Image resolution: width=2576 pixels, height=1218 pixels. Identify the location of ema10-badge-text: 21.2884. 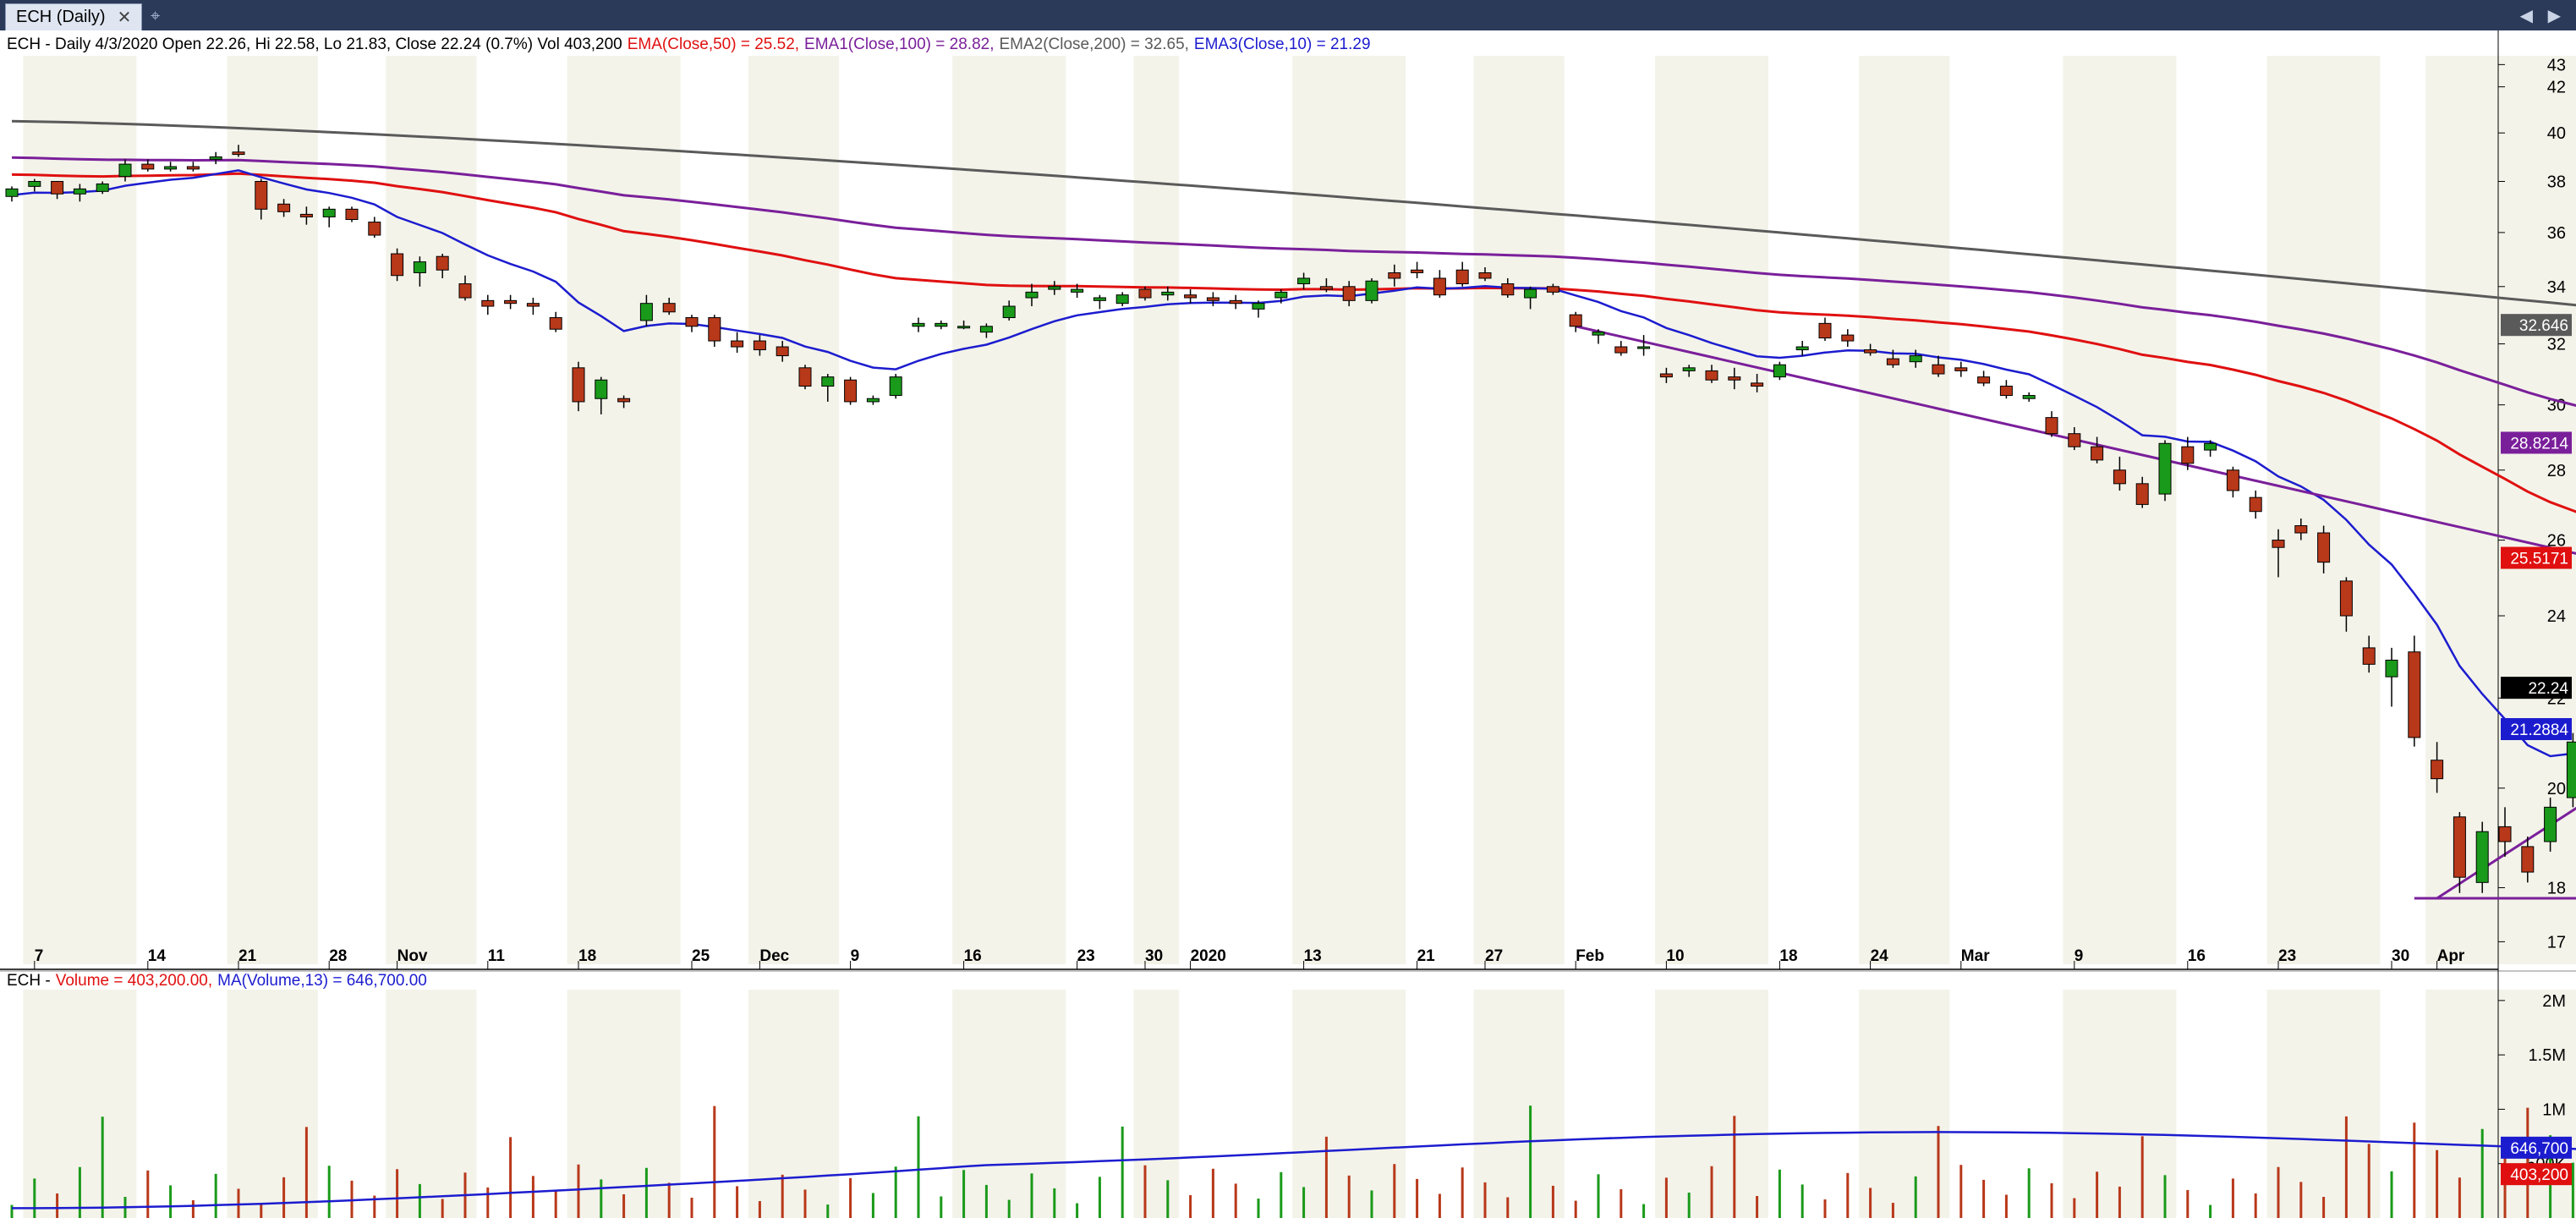
(2539, 730).